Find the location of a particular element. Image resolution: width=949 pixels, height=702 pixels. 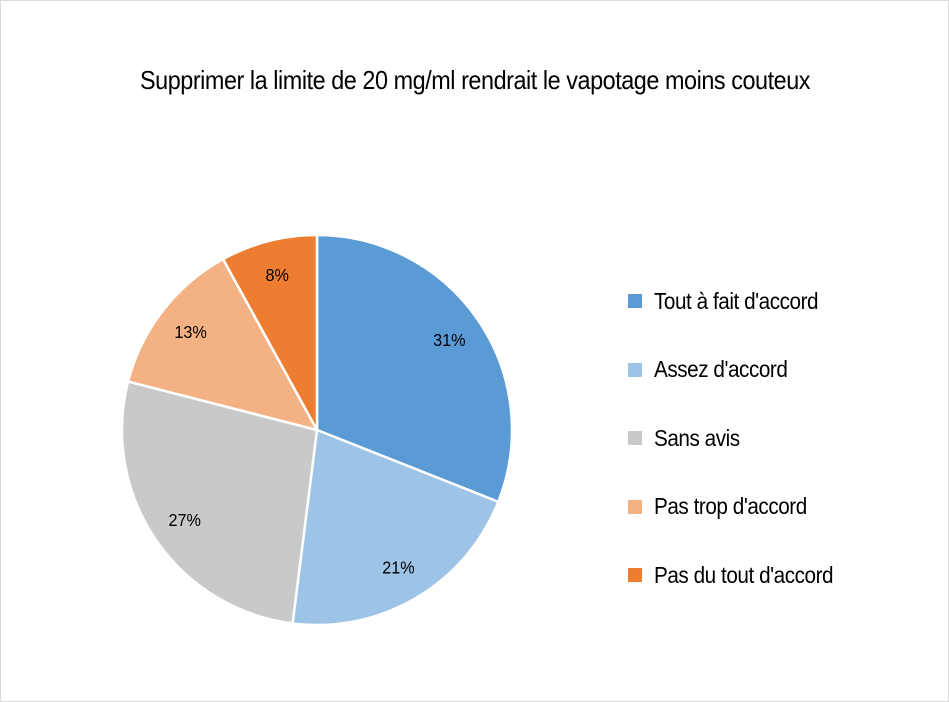

data-label: 31% is located at coordinates (449, 340).